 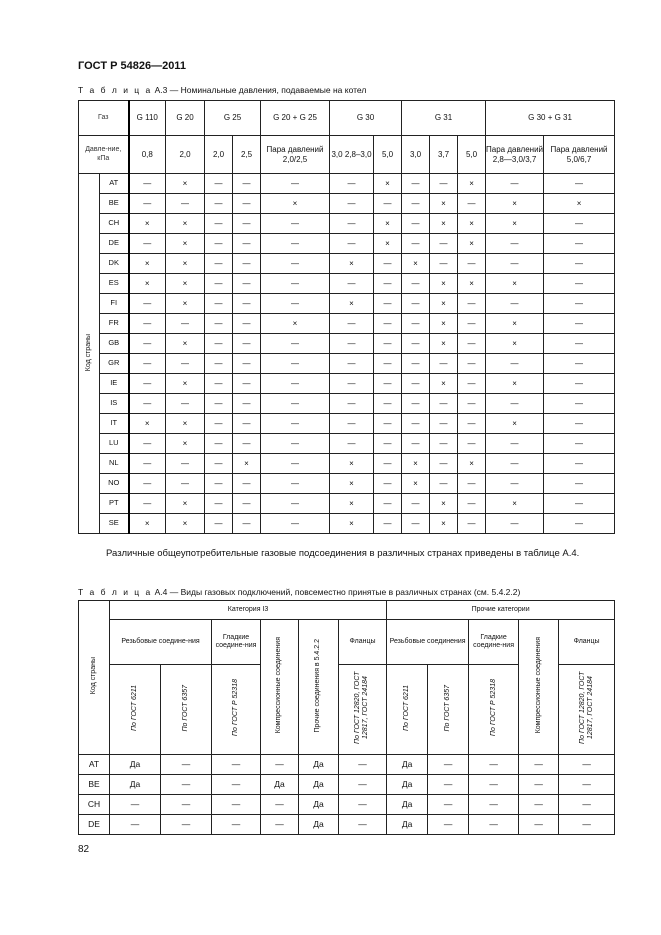 I want to click on gas-header: G 110, so click(x=147, y=118).